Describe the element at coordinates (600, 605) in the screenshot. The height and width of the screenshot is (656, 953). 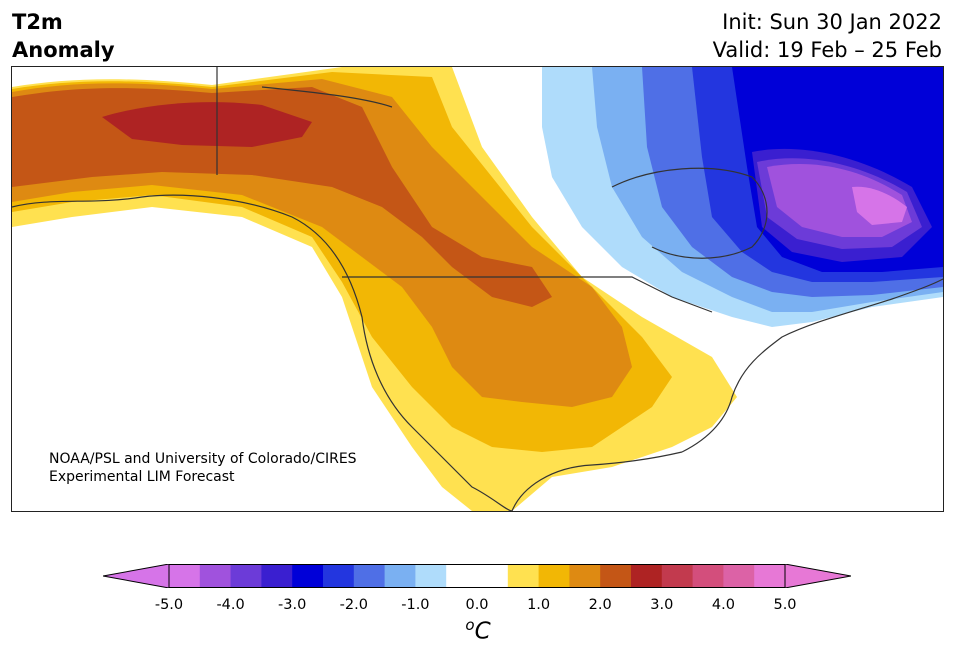
I see `colorbar-tick-label: 2.0` at that location.